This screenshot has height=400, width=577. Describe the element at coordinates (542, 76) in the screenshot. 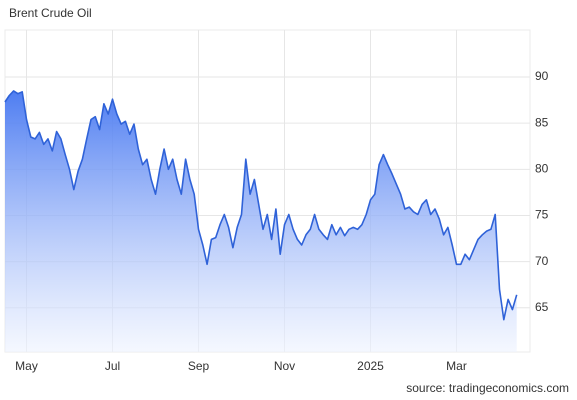

I see `y-tick-label: 90` at that location.